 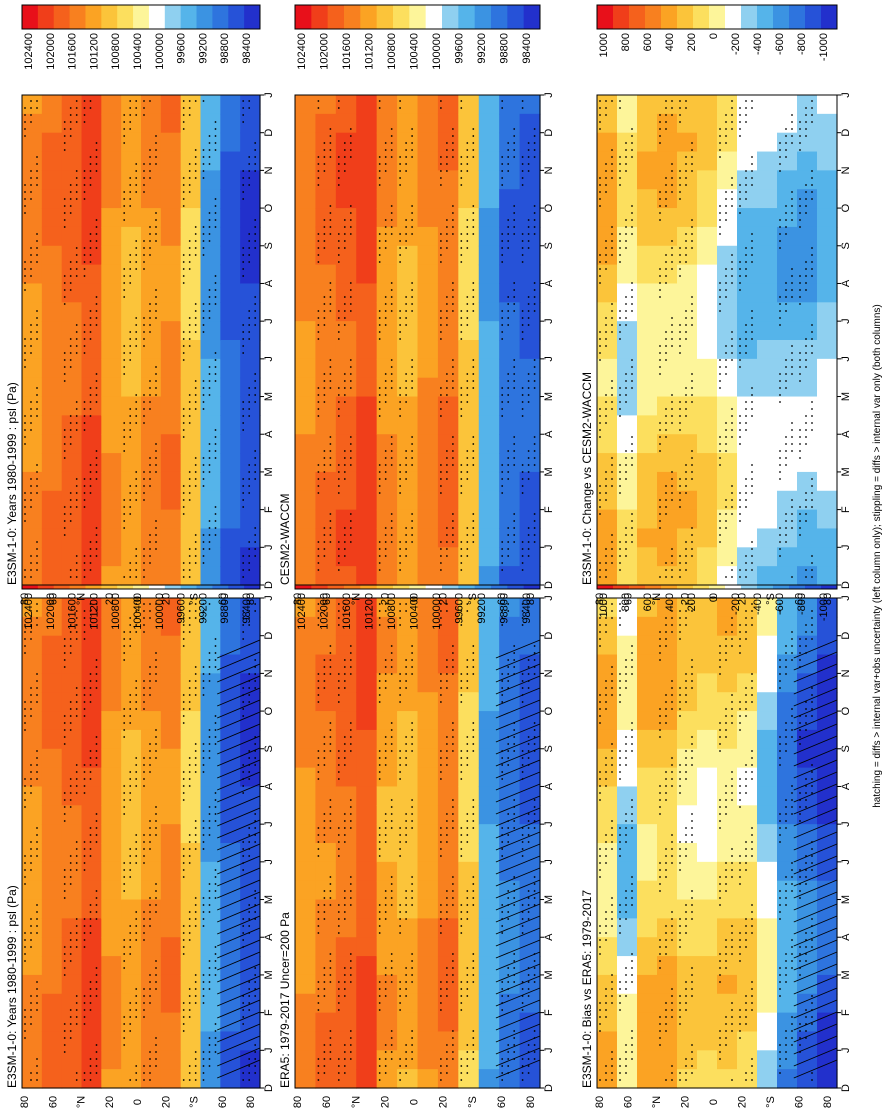 I want to click on y-tick-label: 20, so click(x=686, y=1102).